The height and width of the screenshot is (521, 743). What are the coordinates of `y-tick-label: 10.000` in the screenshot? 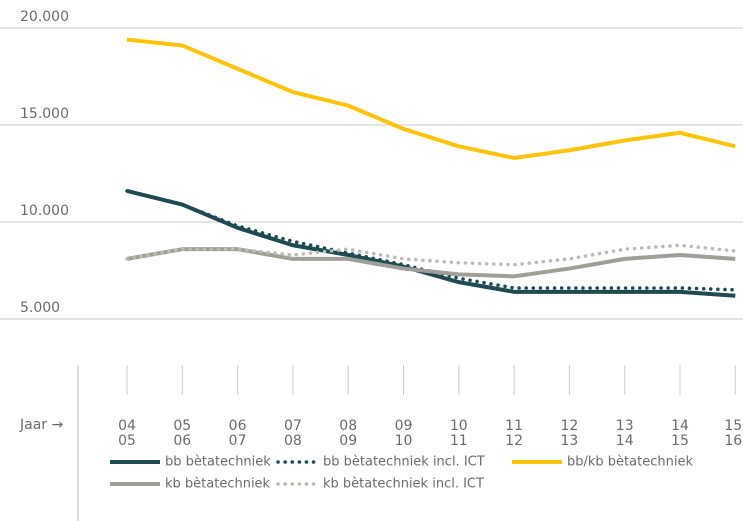 It's located at (44, 211).